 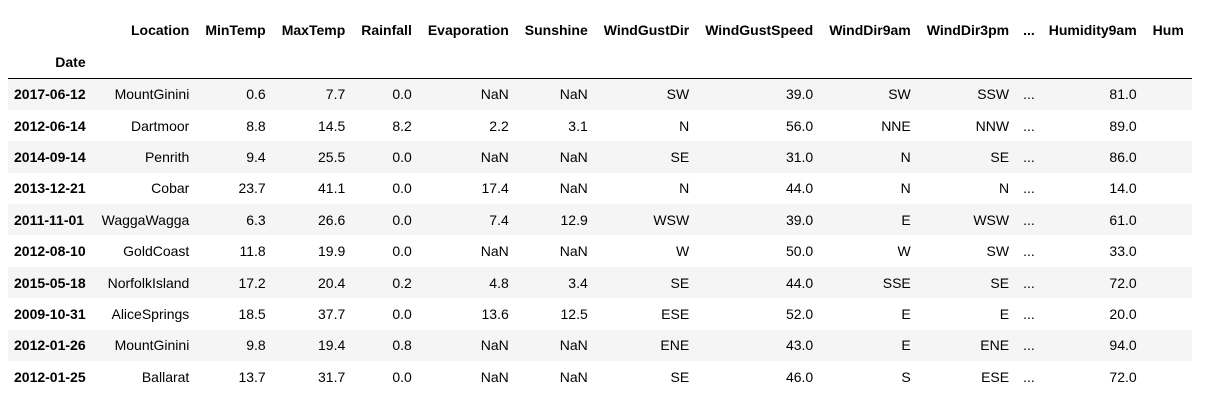 What do you see at coordinates (799, 345) in the screenshot?
I see `table-cell: 43.0` at bounding box center [799, 345].